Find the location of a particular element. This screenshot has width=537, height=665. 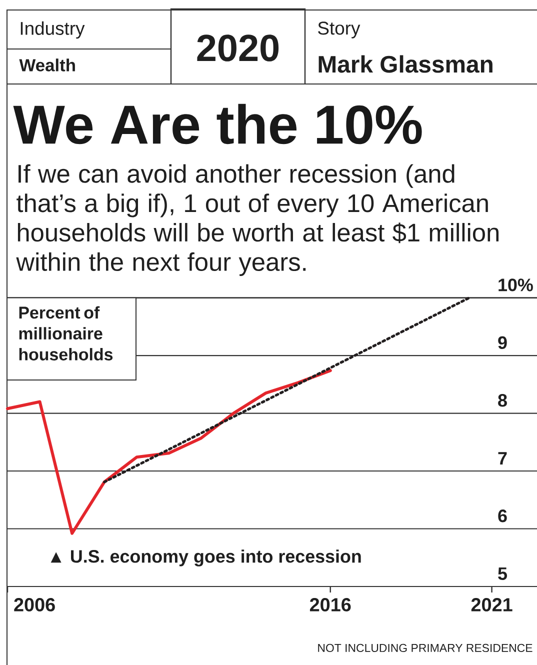

text: Industry is located at coordinates (52, 30).